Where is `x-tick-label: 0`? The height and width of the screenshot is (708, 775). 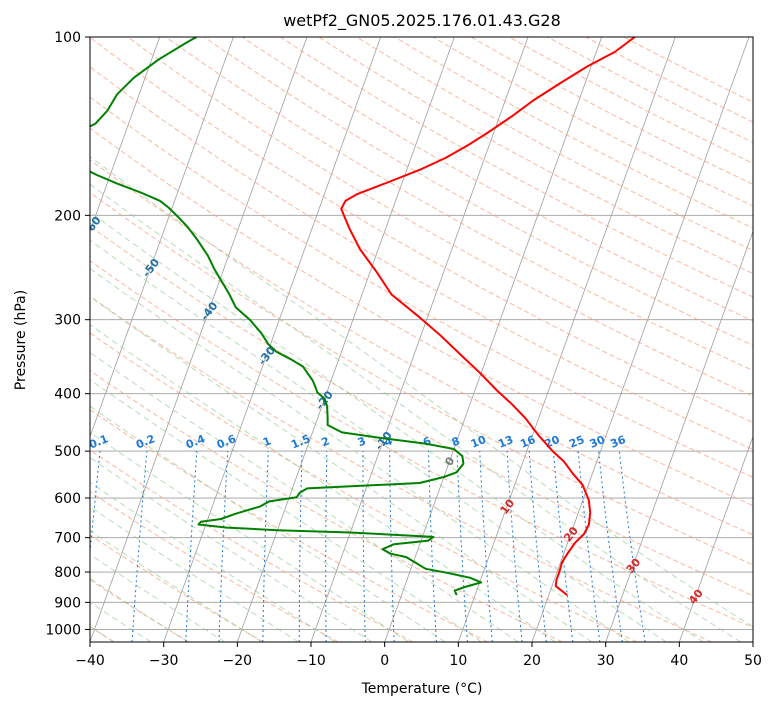 x-tick-label: 0 is located at coordinates (384, 661).